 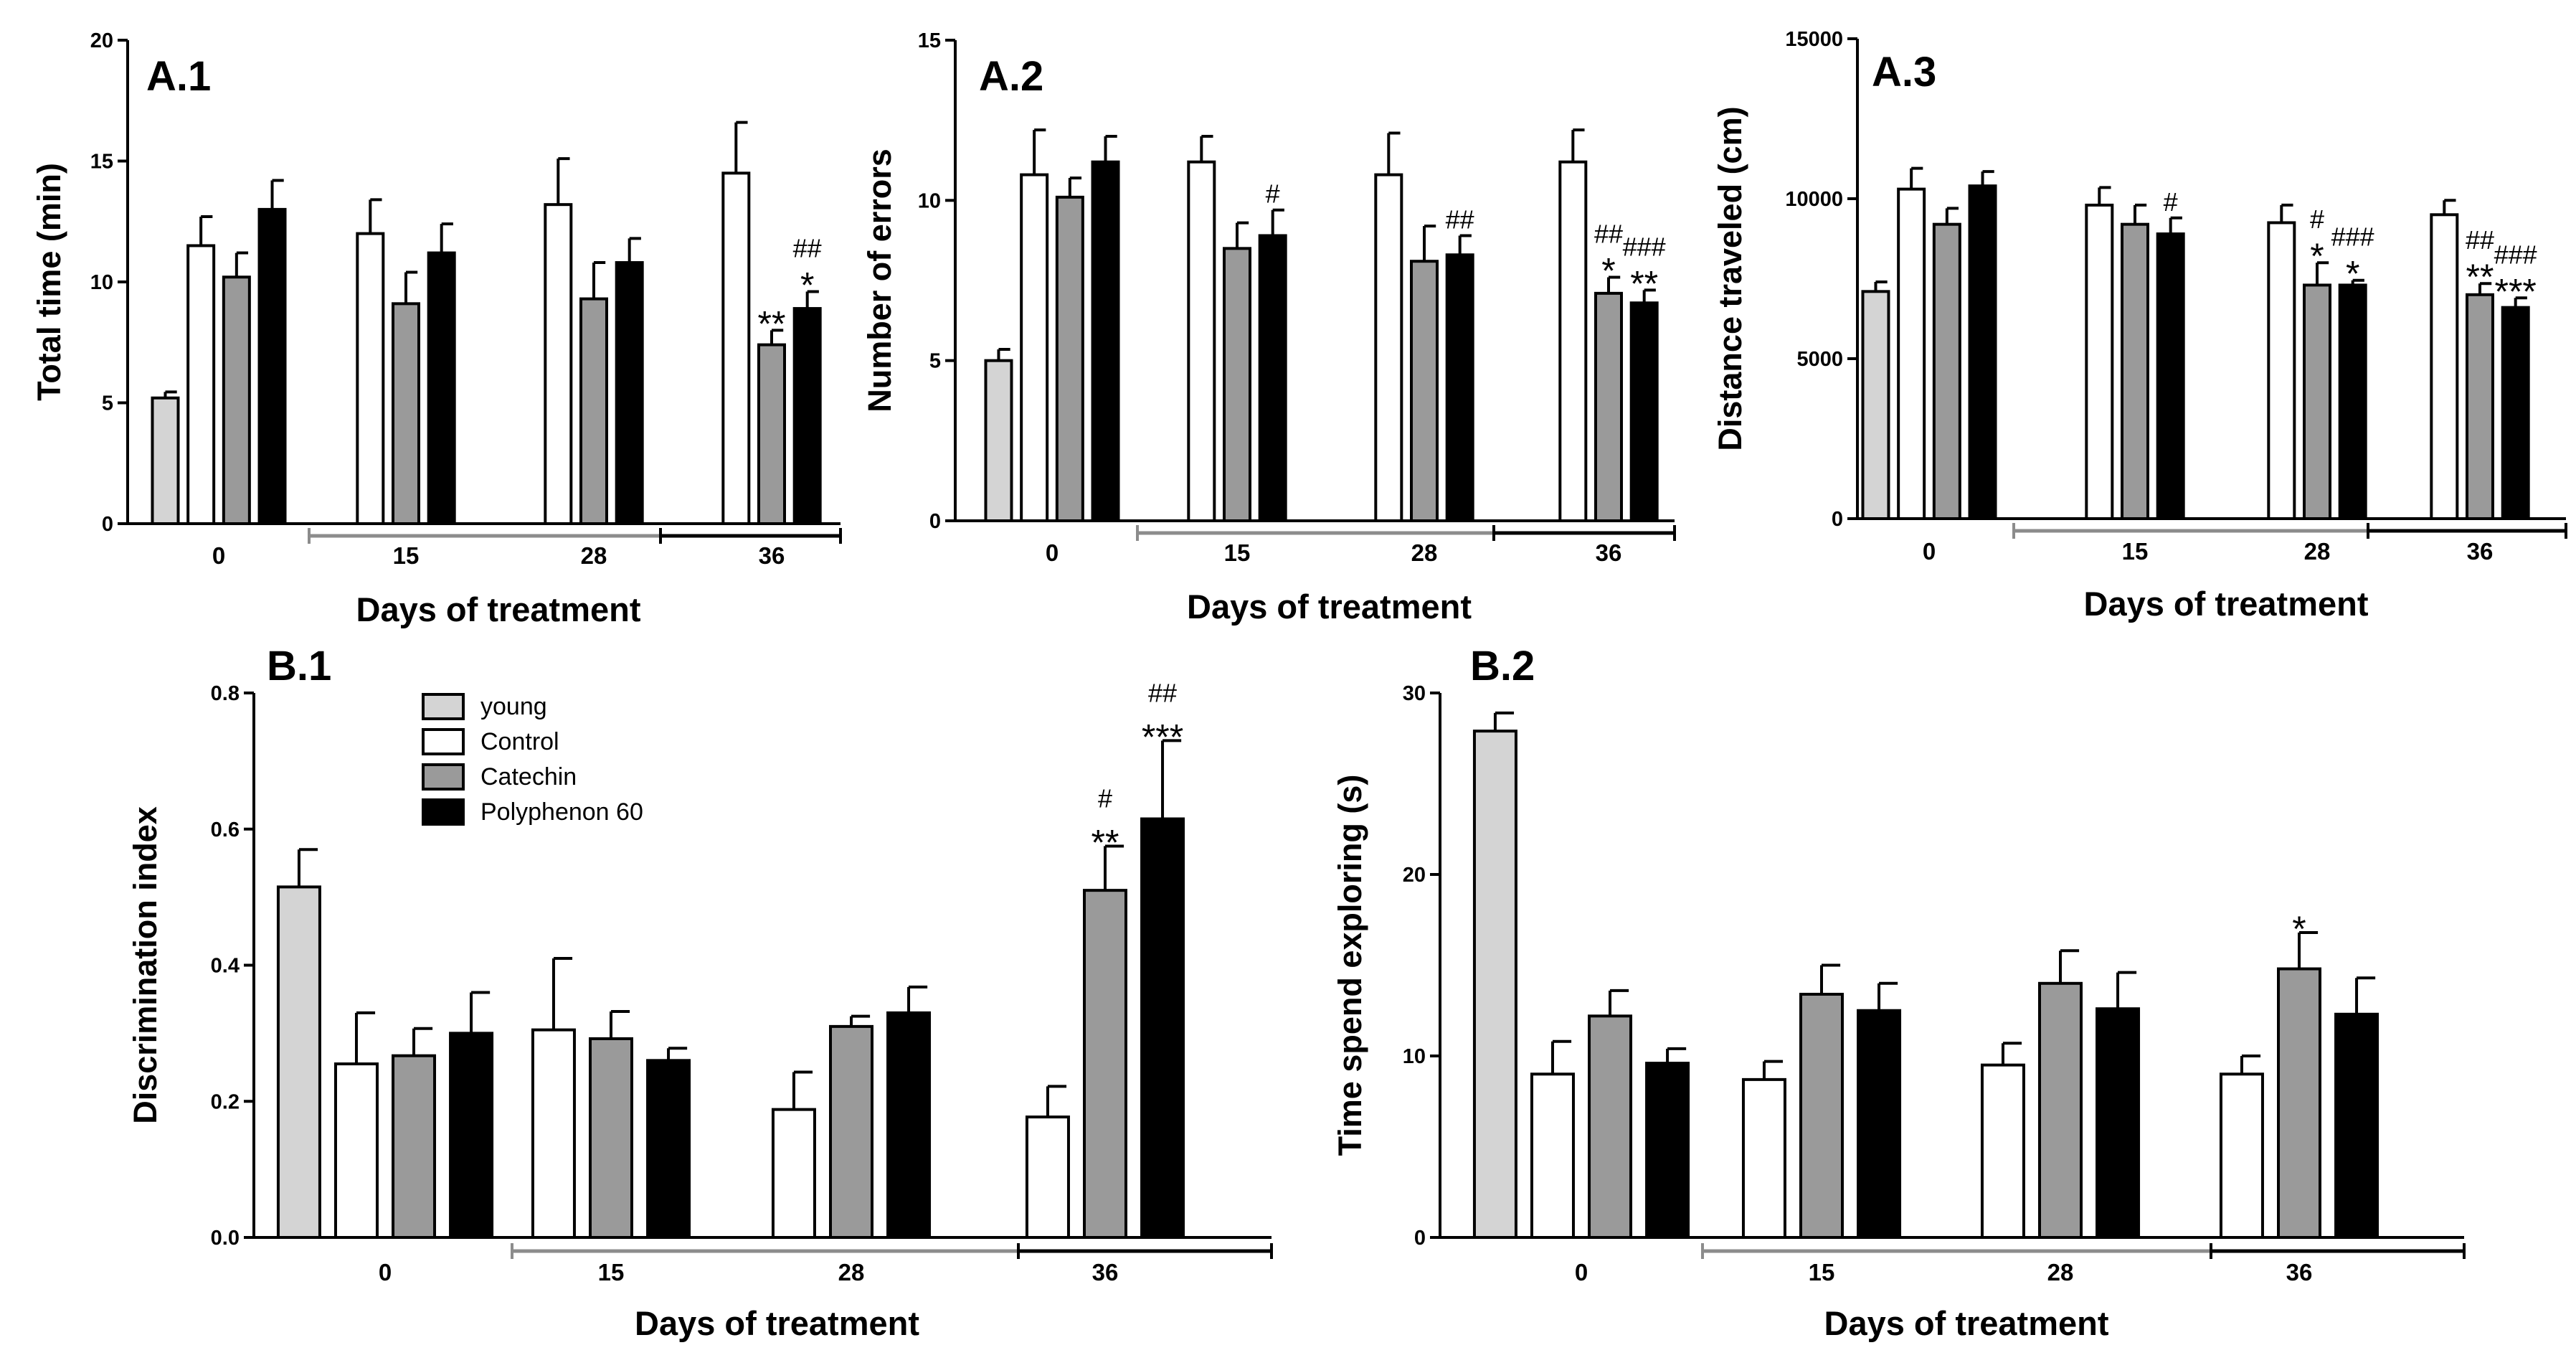 What do you see at coordinates (1350, 965) in the screenshot?
I see `y-axis-label: Time spend exploring (s)` at bounding box center [1350, 965].